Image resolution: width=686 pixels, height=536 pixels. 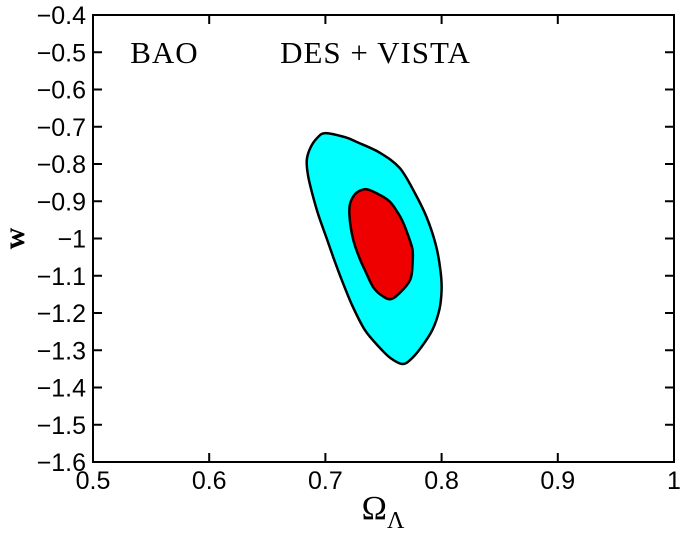 What do you see at coordinates (164, 52) in the screenshot?
I see `annotation-bao: BAO` at bounding box center [164, 52].